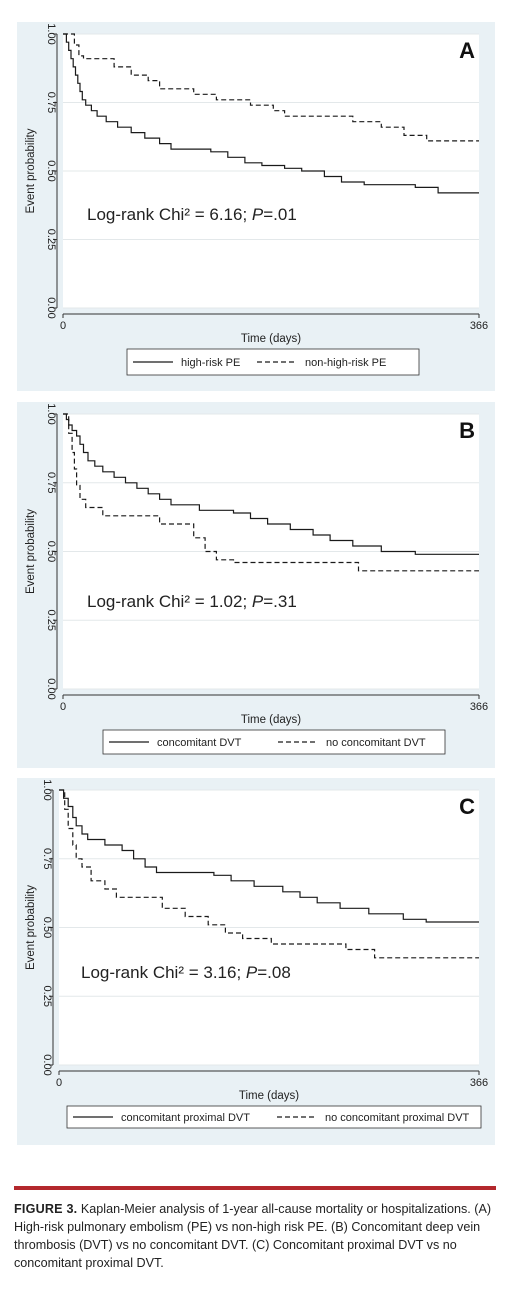 This screenshot has height=1300, width=512. I want to click on legend-label-dashed: non-high-risk PE, so click(345, 363).